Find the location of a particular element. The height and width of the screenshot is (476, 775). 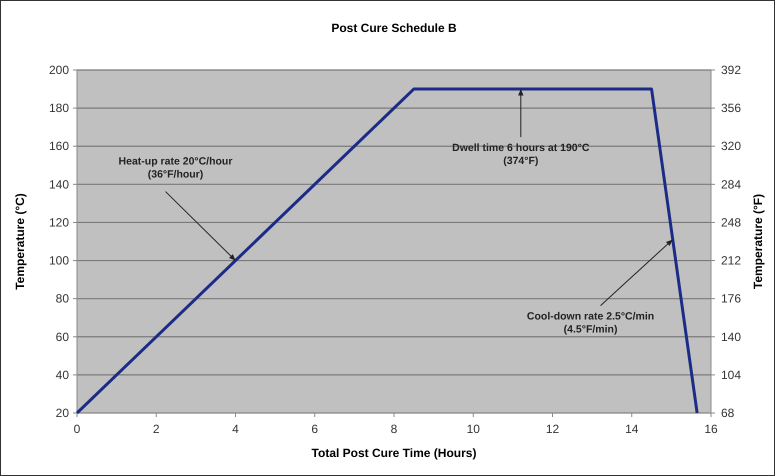

y2-tick-label: 284 is located at coordinates (731, 184).